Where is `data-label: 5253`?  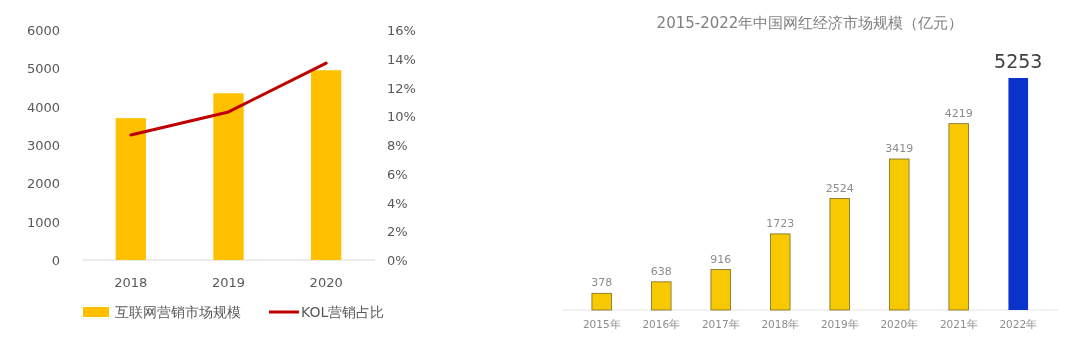
data-label: 5253 is located at coordinates (1018, 61).